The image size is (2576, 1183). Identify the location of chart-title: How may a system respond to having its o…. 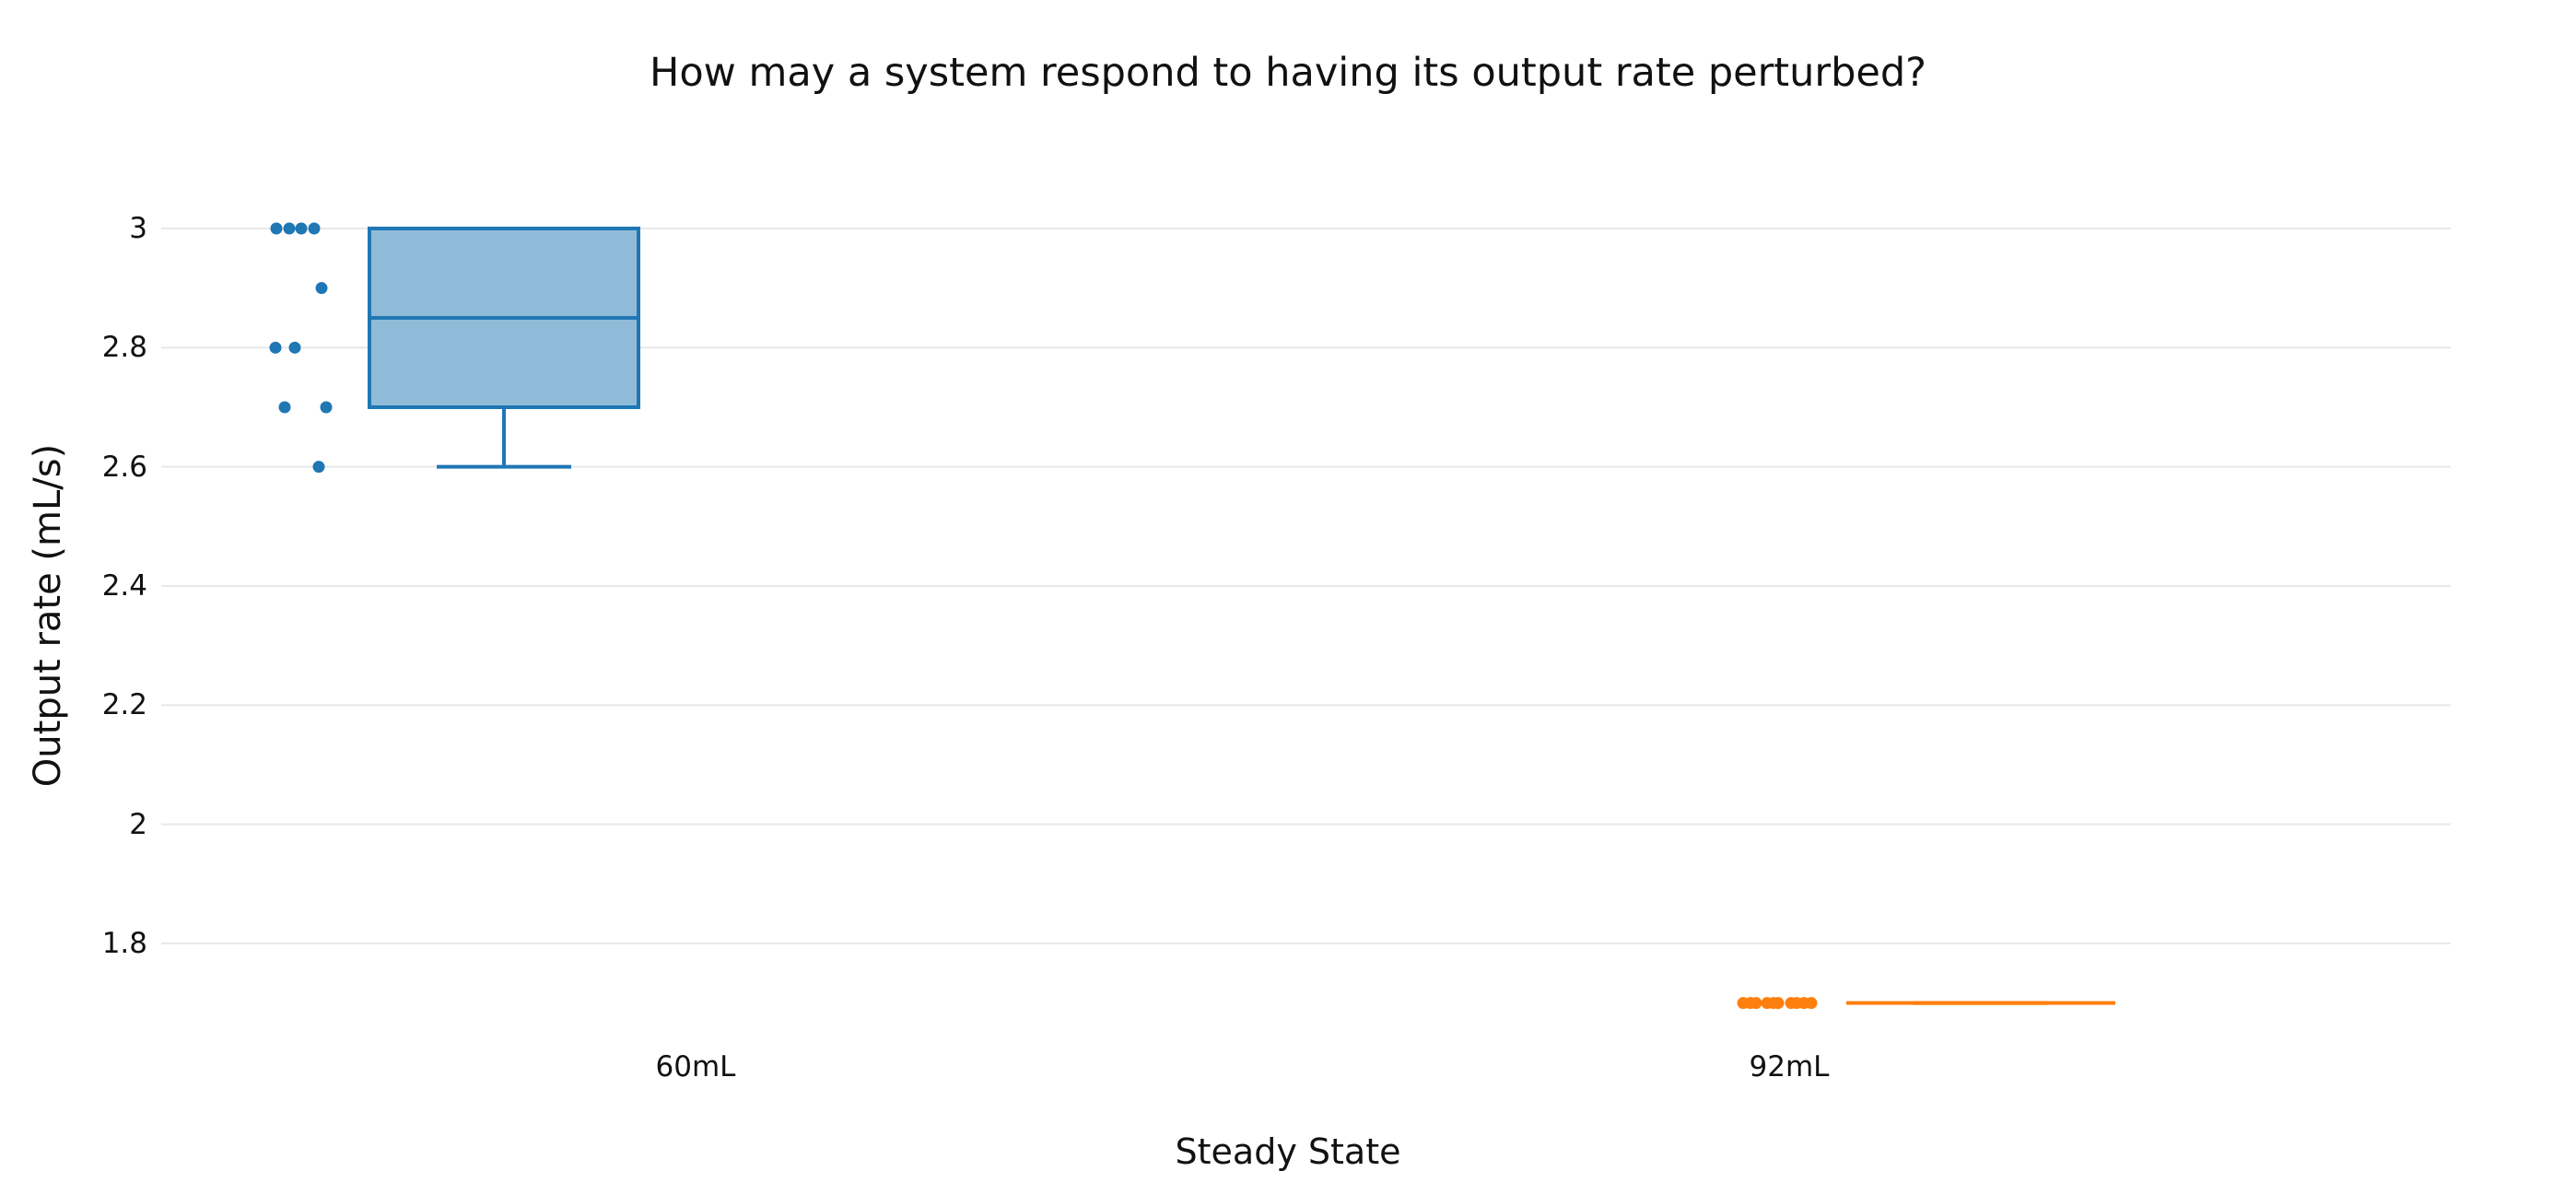
(1288, 73).